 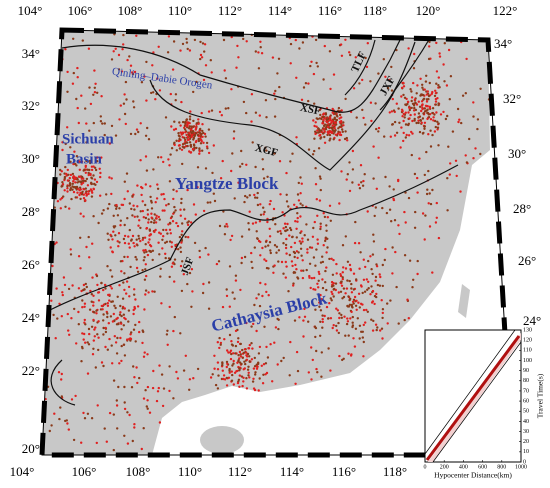 What do you see at coordinates (526, 391) in the screenshot?
I see `y-tick-label: 70` at bounding box center [526, 391].